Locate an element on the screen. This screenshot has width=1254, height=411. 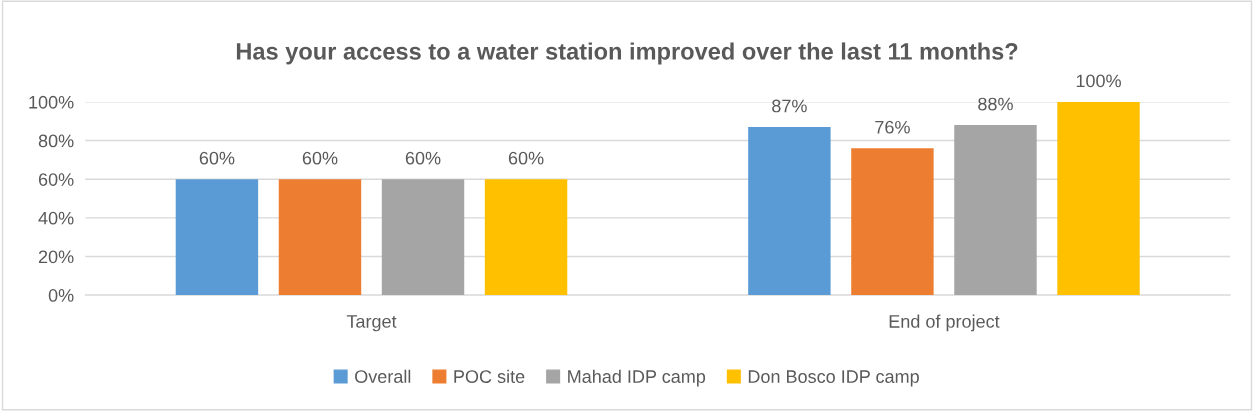
y-tick-label: 60% is located at coordinates (56, 179).